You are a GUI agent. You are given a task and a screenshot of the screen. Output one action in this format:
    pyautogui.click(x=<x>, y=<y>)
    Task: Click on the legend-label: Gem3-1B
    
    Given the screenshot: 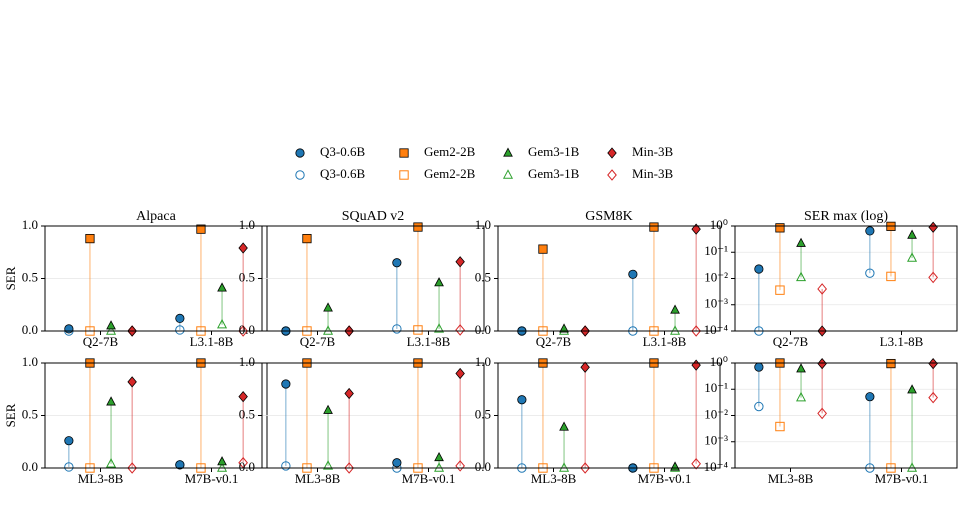 What is the action you would take?
    pyautogui.click(x=554, y=151)
    